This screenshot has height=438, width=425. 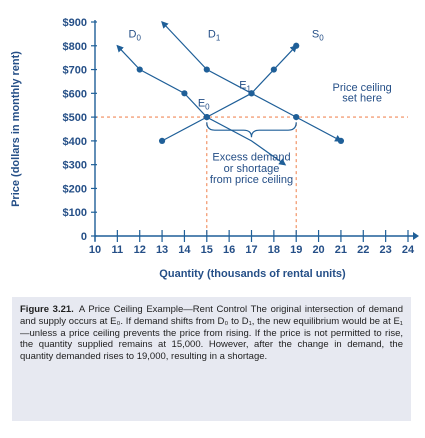 I want to click on x-tick-label-6: 16, so click(x=229, y=250).